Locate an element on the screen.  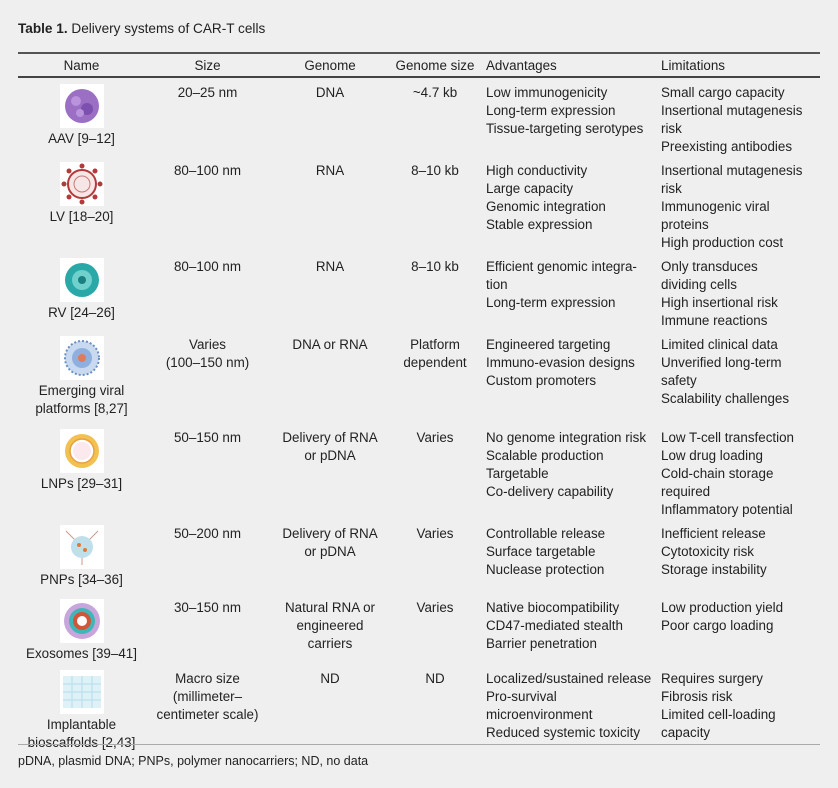
advantages-text: High conductivity is located at coordinates (537, 170).